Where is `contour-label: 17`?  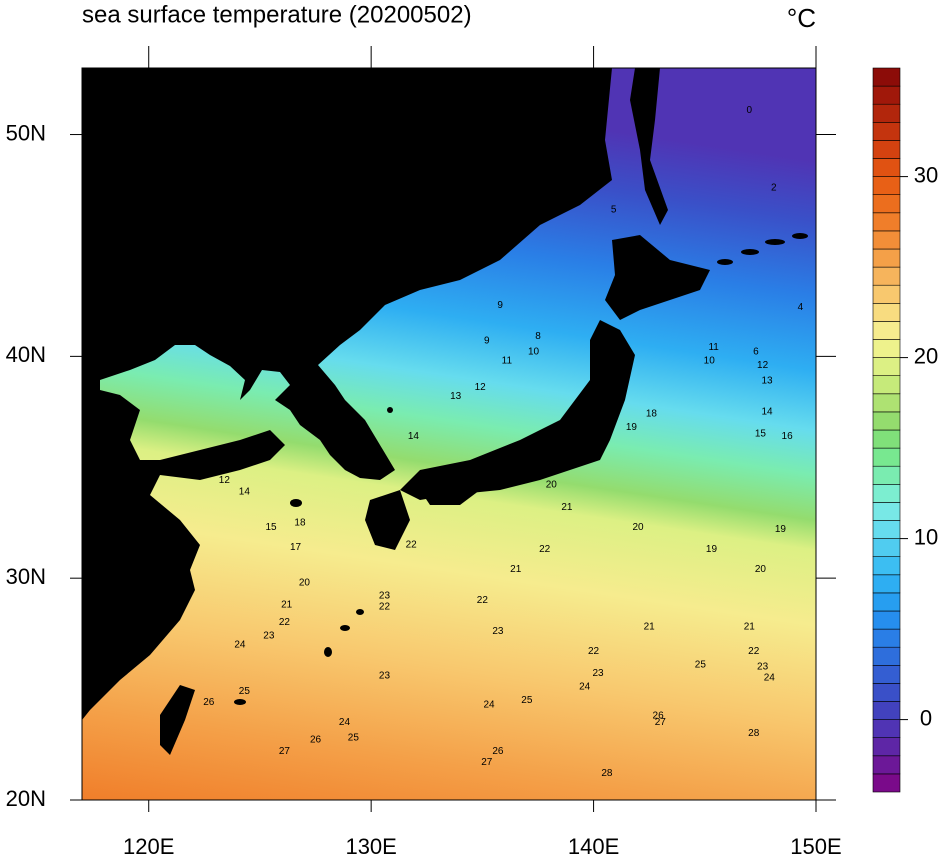 contour-label: 17 is located at coordinates (296, 547).